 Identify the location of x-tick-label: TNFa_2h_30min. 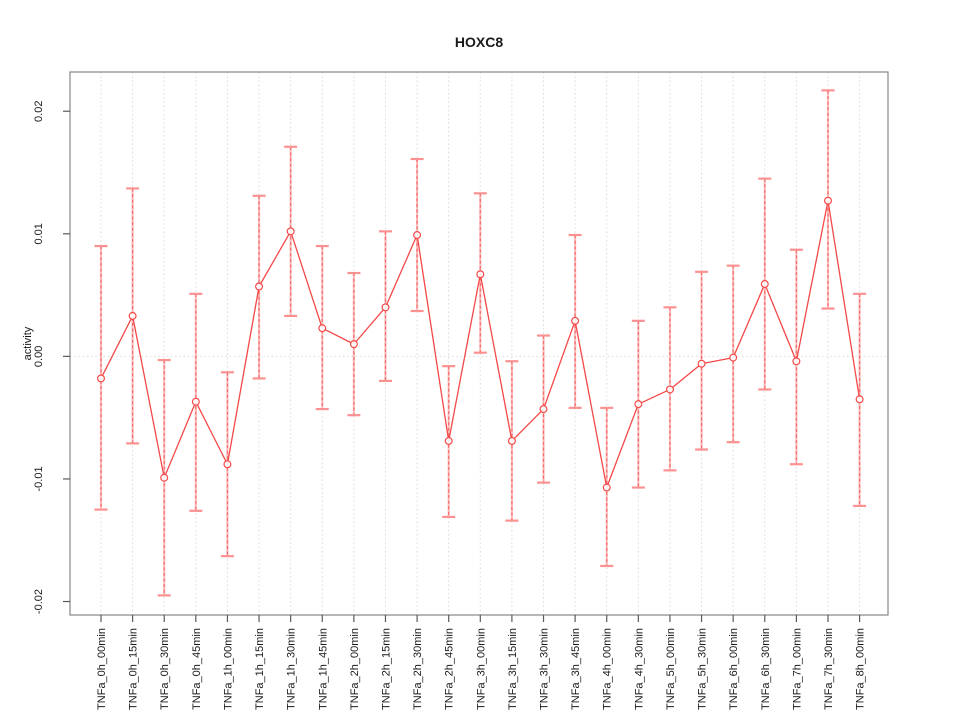
(418, 669).